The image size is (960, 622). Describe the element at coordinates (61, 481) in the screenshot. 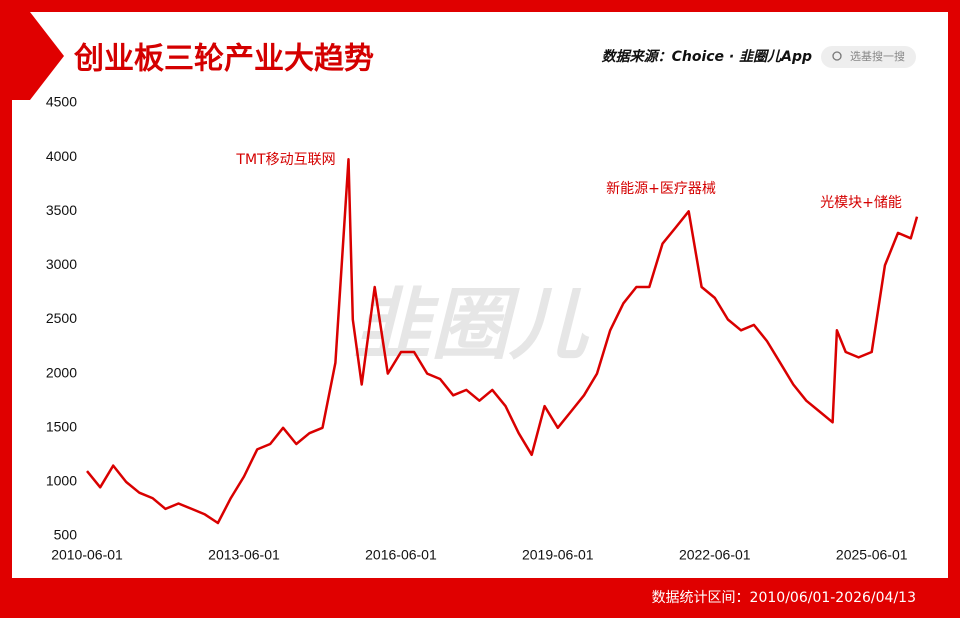

I see `y-tick-label: 1000` at that location.